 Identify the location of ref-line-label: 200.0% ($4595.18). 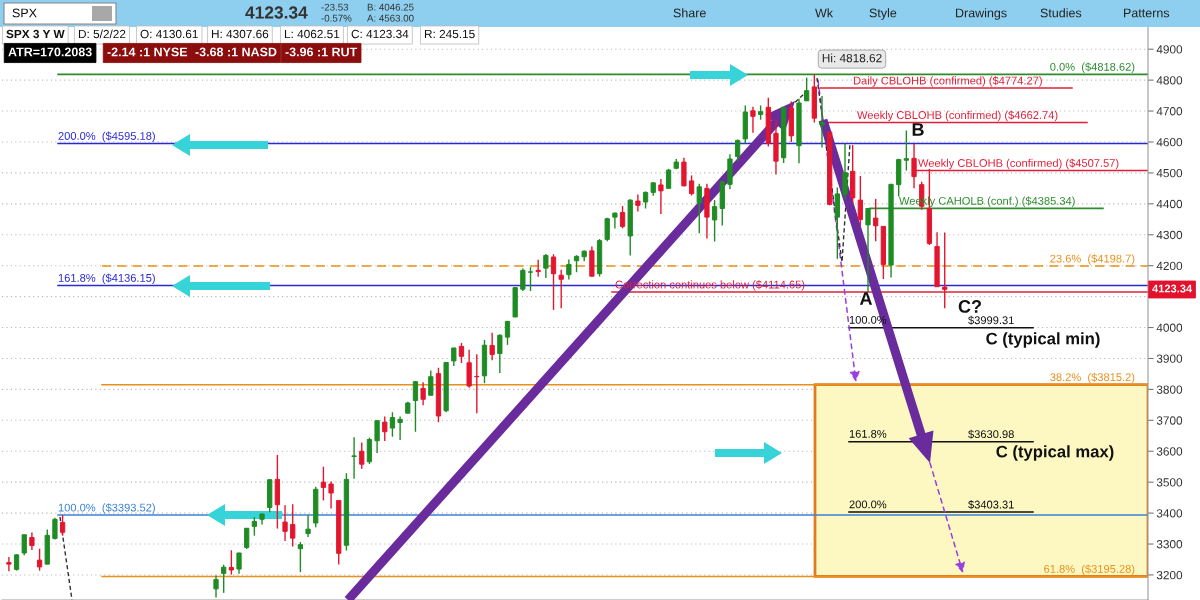
(106, 137).